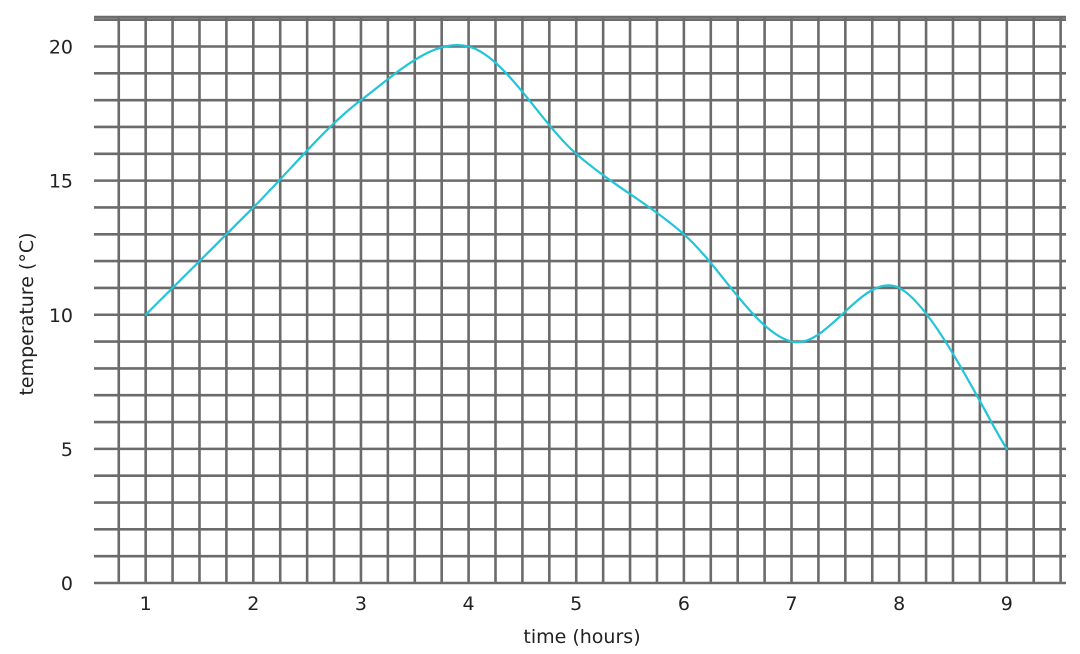 This screenshot has height=654, width=1080. What do you see at coordinates (61, 48) in the screenshot?
I see `y-tick-label: 20` at bounding box center [61, 48].